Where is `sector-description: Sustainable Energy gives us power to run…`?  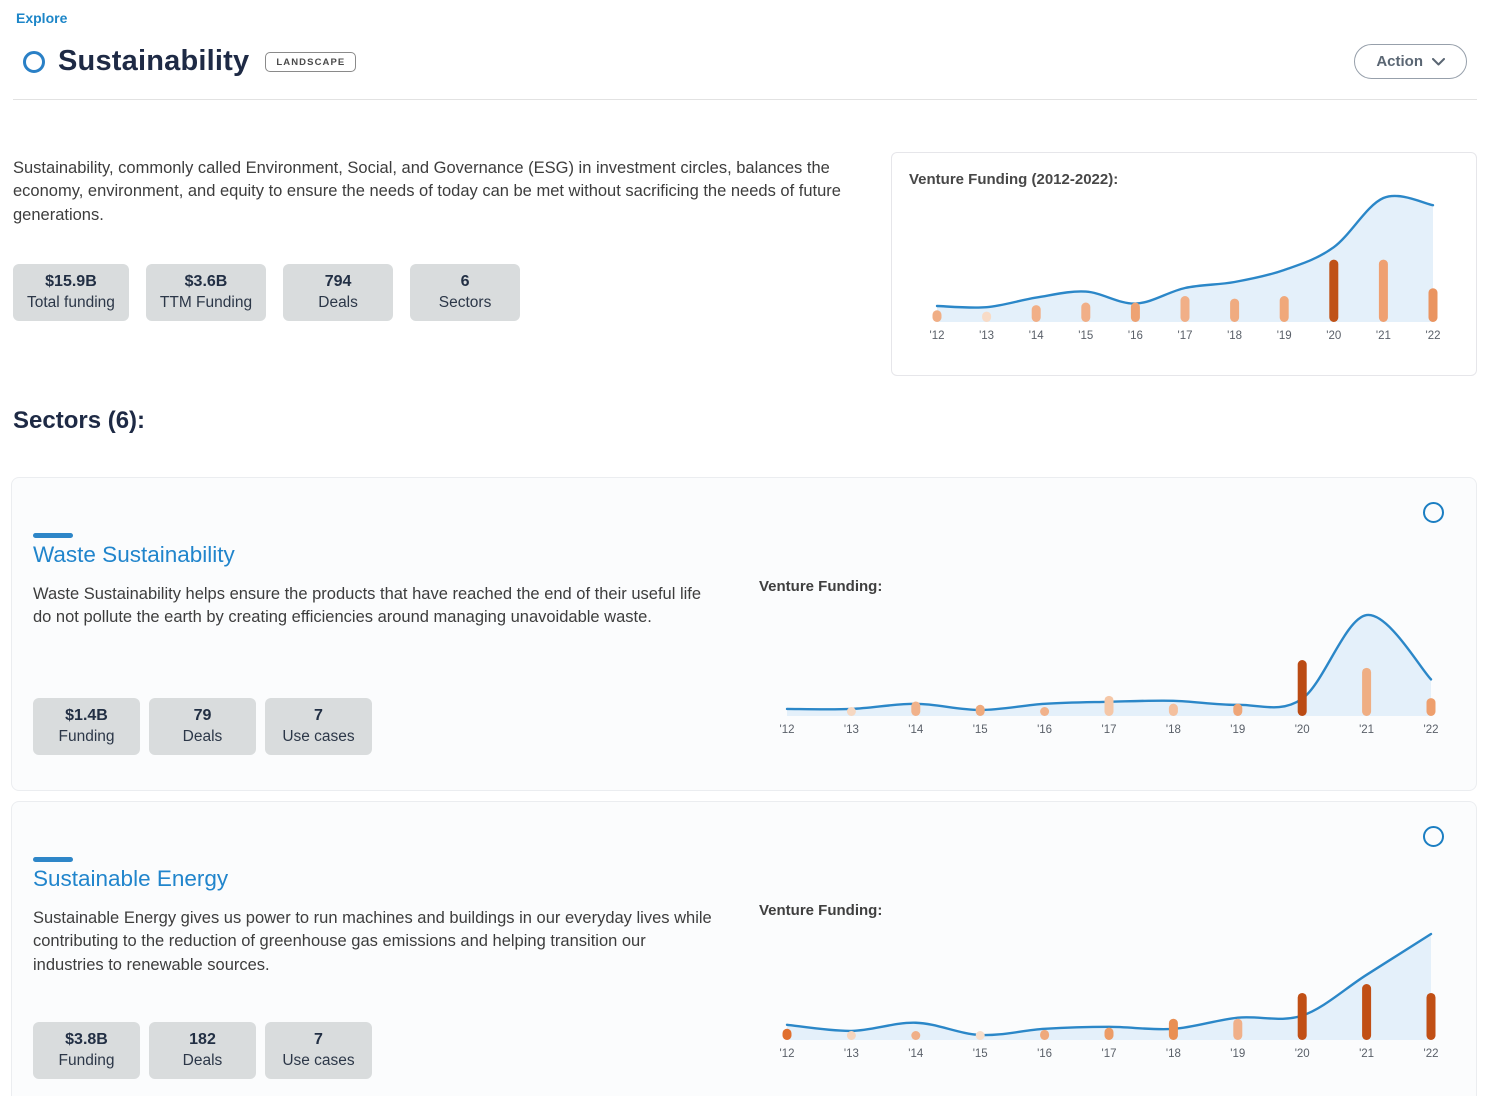 sector-description: Sustainable Energy gives us power to run… is located at coordinates (372, 941).